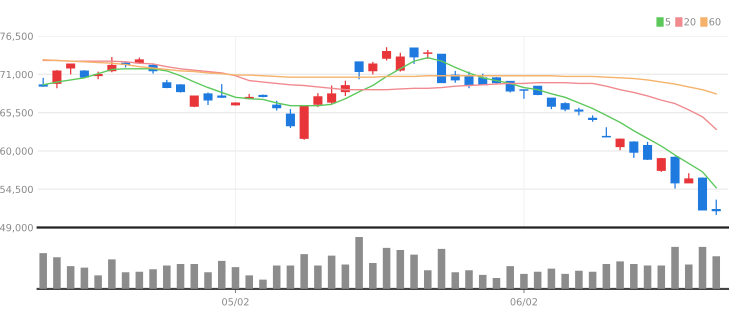  Describe the element at coordinates (16, 75) in the screenshot. I see `y-tick-label: 71,000` at that location.